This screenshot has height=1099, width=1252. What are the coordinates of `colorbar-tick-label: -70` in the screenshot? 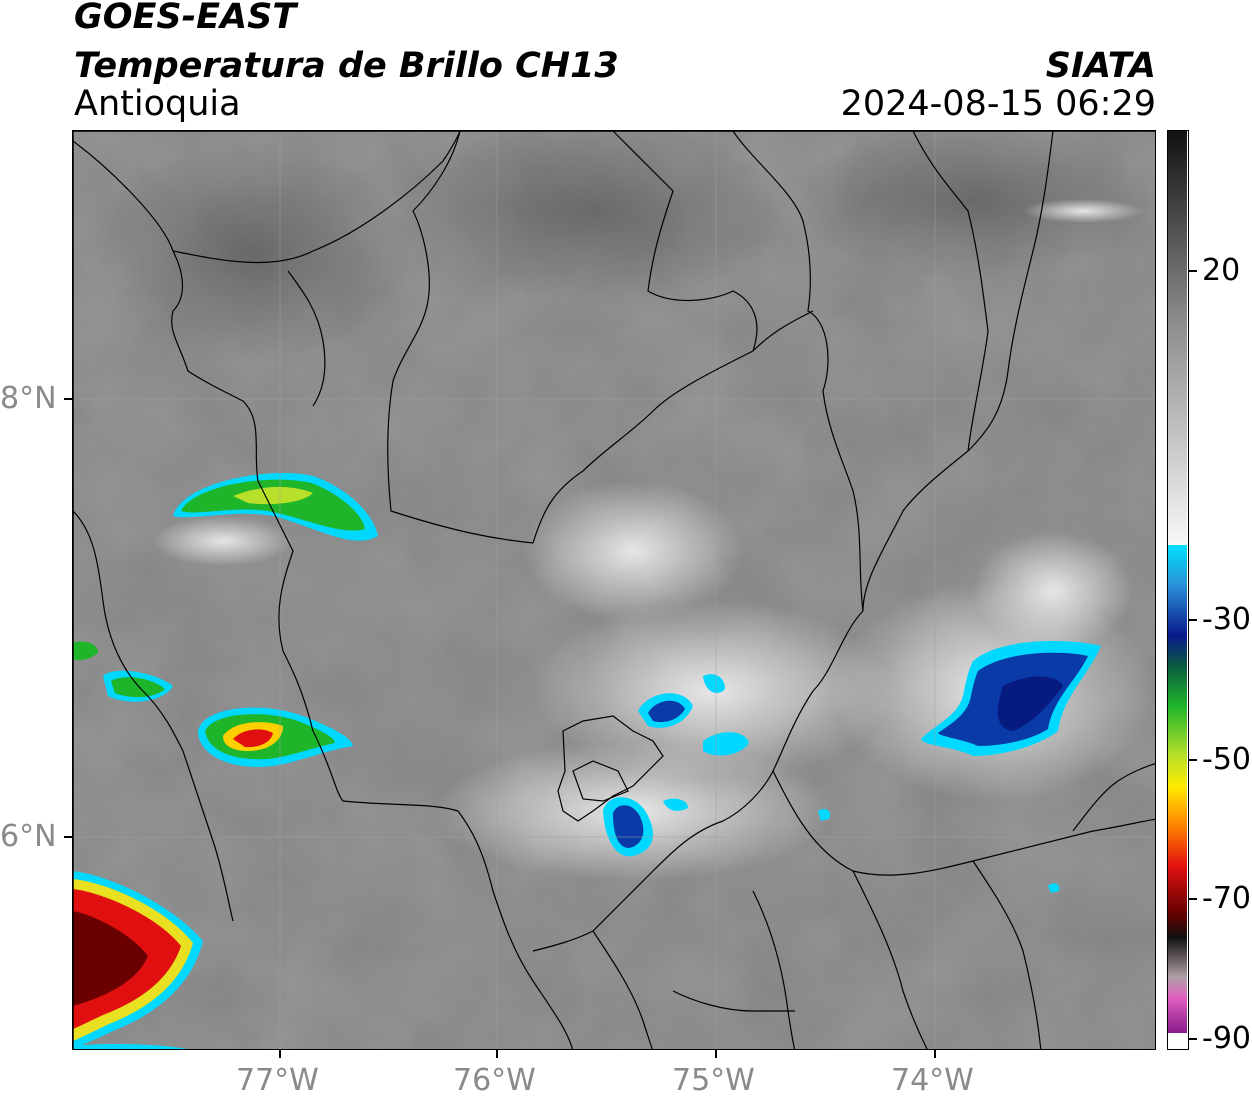 It's located at (1226, 898).